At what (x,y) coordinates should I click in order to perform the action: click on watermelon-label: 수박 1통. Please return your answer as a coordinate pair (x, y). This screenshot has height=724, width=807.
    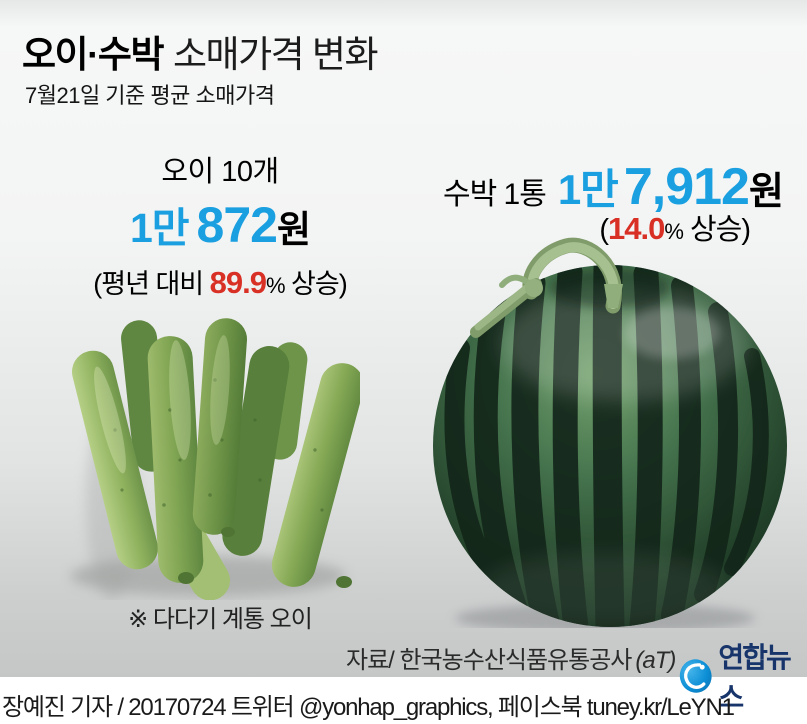
    Looking at the image, I should click on (495, 194).